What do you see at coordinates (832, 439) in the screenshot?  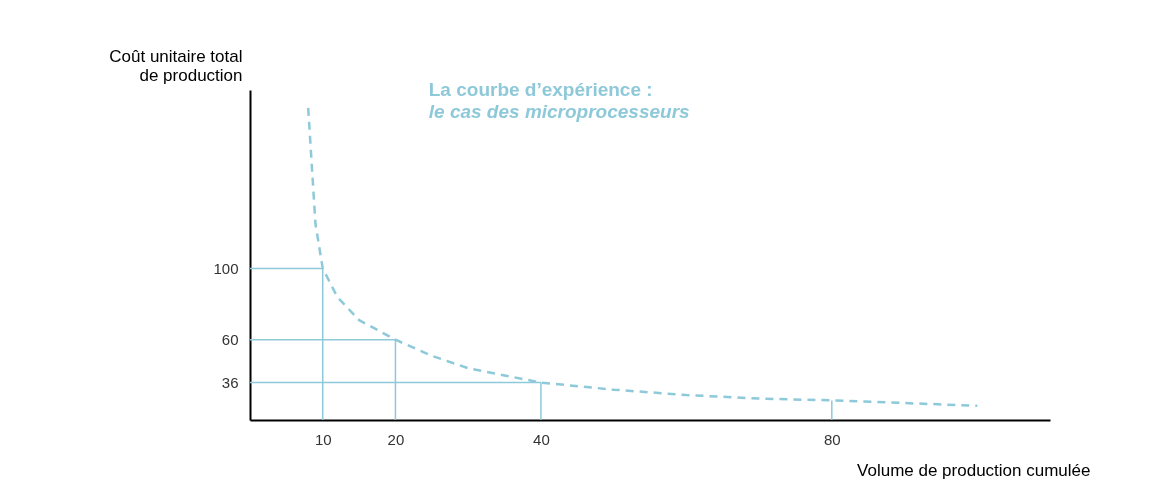 I see `x-tick-label: 80` at bounding box center [832, 439].